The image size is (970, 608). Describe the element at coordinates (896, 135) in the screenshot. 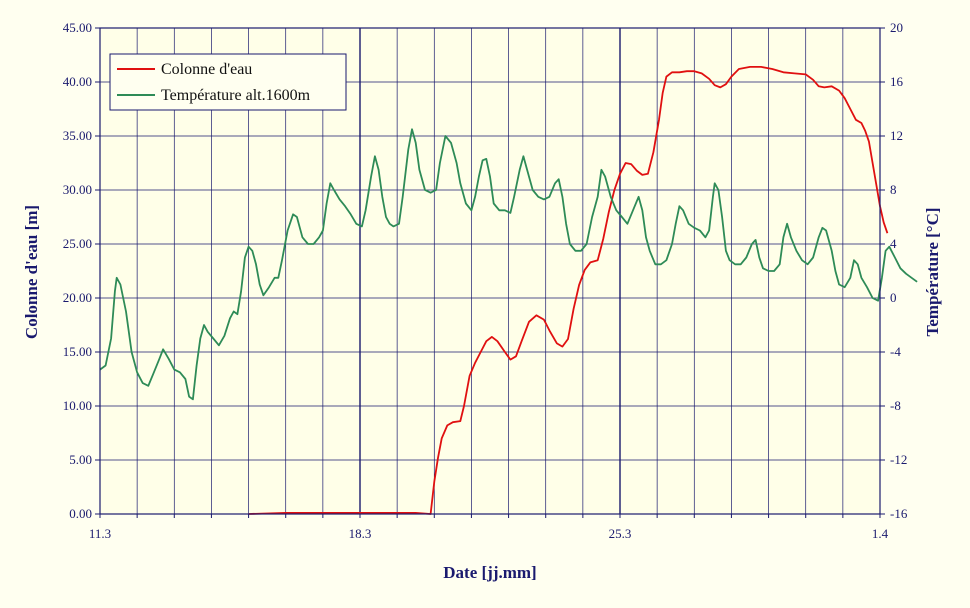

I see `y2-tick-label: 12` at that location.